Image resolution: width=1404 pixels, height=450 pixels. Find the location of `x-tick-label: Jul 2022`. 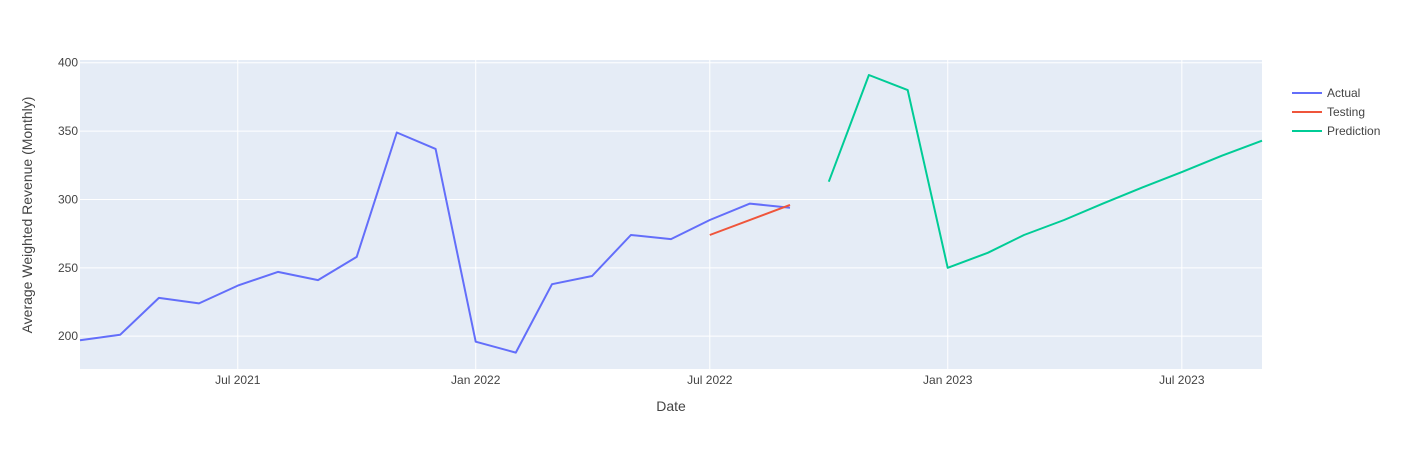

x-tick-label: Jul 2022 is located at coordinates (710, 380).